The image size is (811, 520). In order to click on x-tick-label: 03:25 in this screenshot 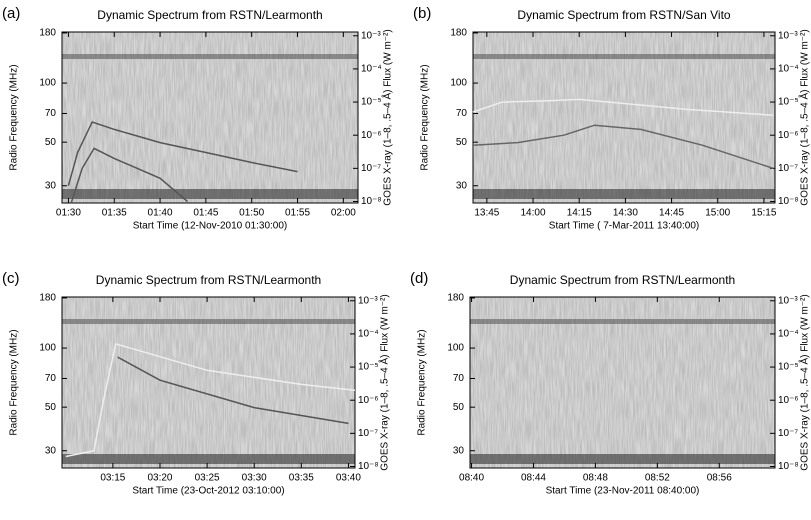, I will do `click(207, 478)`.